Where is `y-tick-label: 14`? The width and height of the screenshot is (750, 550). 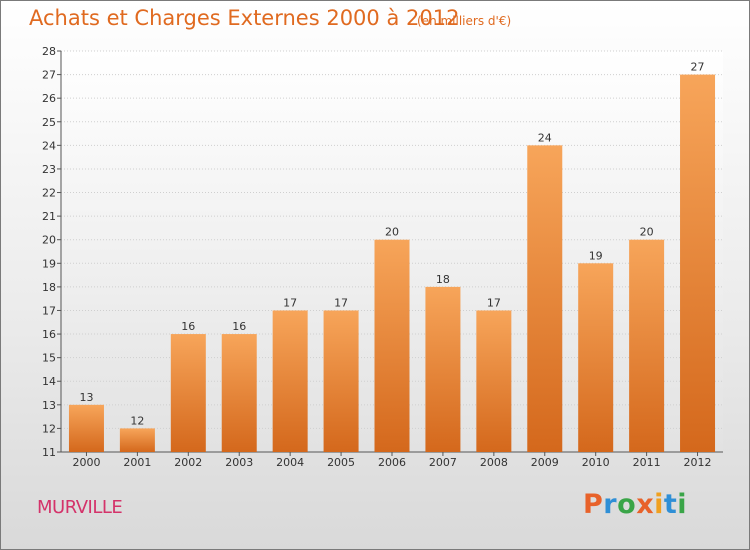 y-tick-label: 14 is located at coordinates (49, 381).